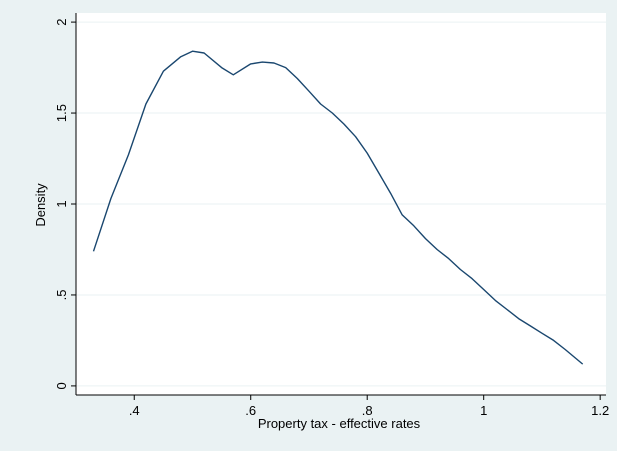 The image size is (617, 451). What do you see at coordinates (250, 410) in the screenshot?
I see `x-tick-label-1: .6` at bounding box center [250, 410].